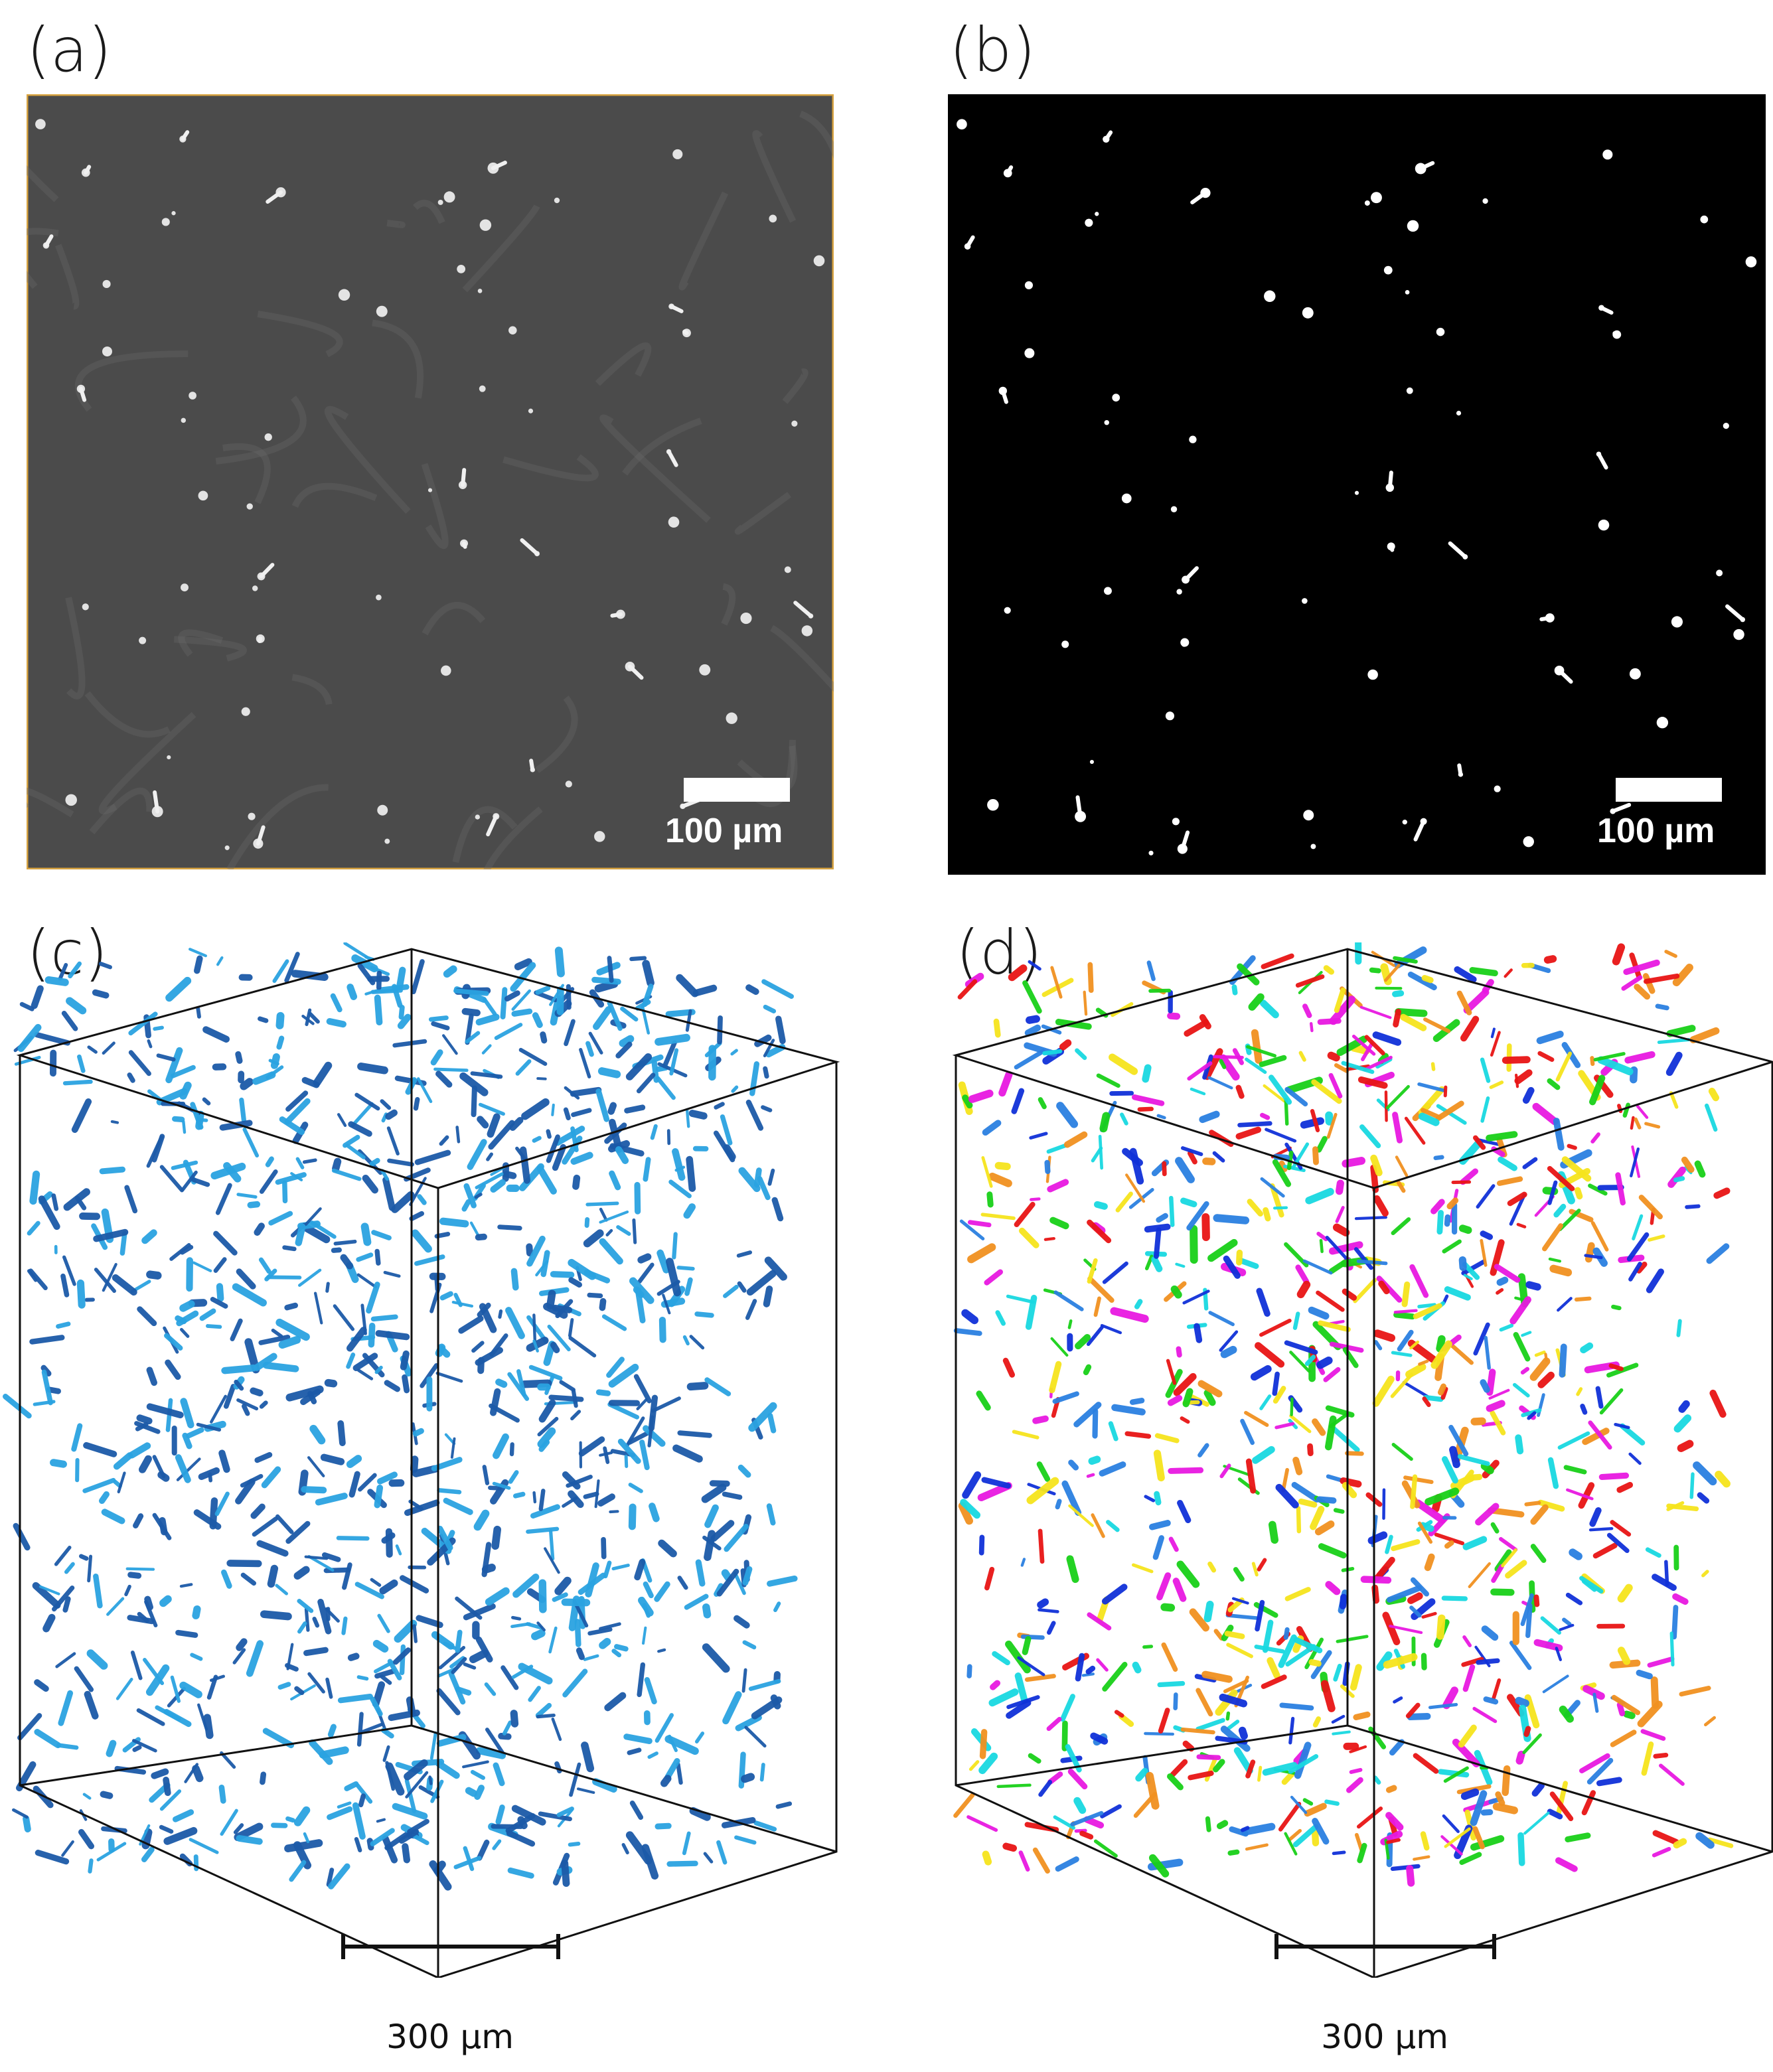  What do you see at coordinates (999, 953) in the screenshot?
I see `panel-label-d: (d)` at bounding box center [999, 953].